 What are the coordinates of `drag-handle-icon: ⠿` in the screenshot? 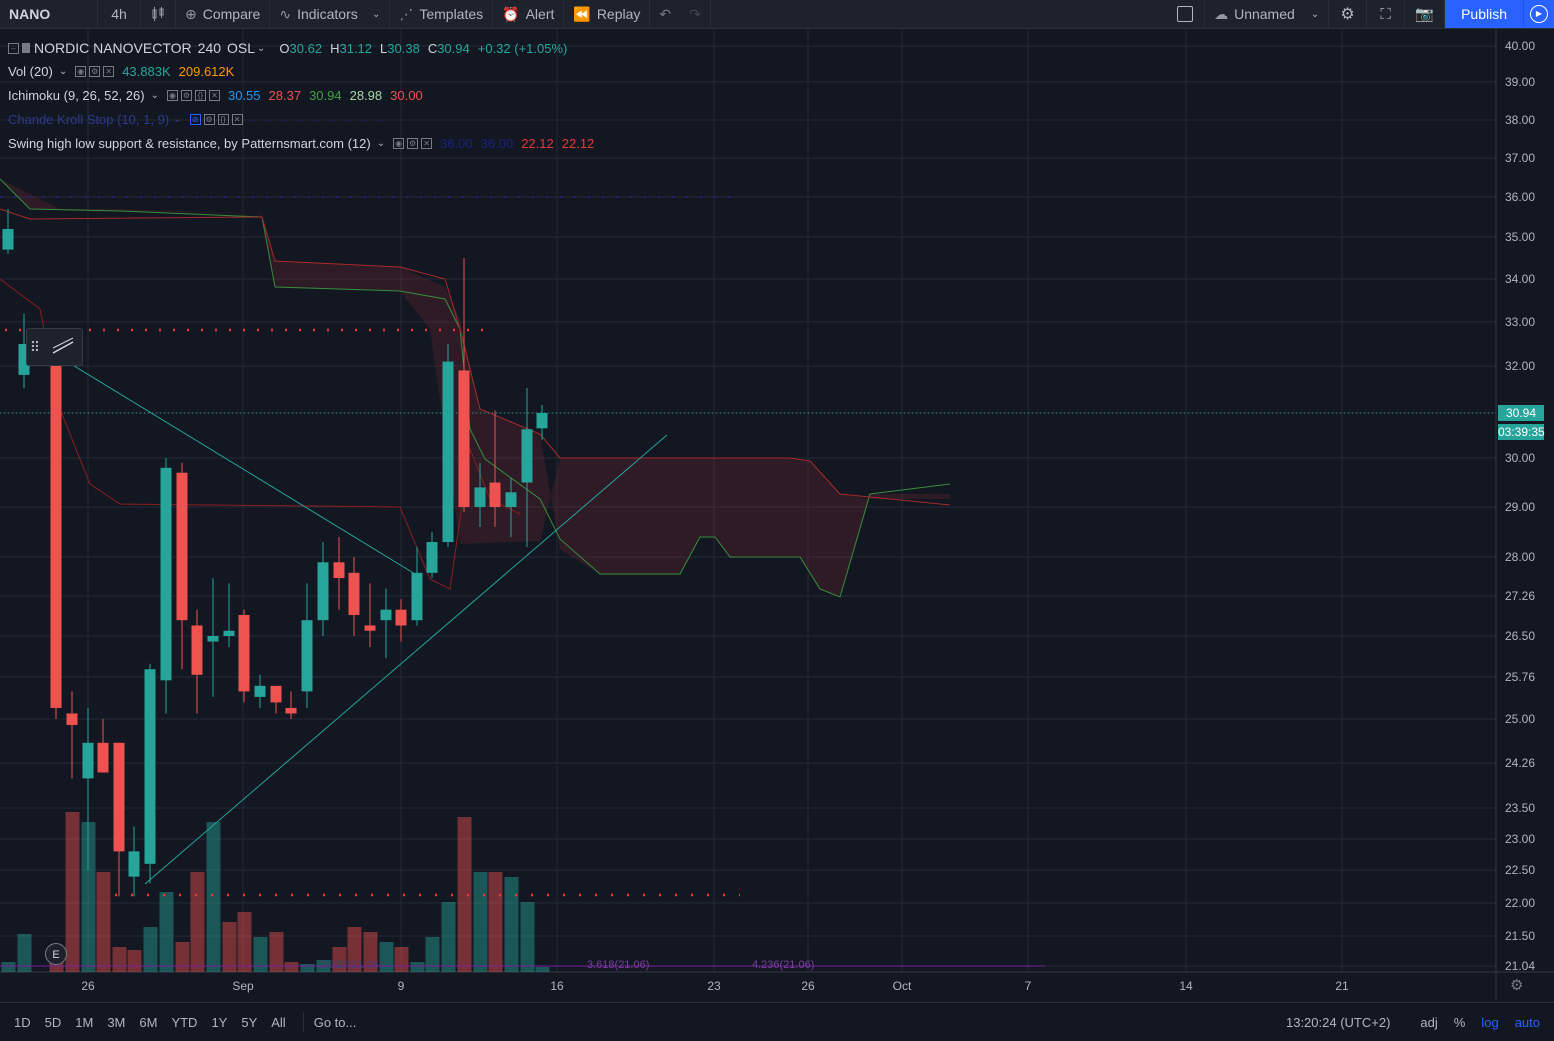 It's located at (35, 346).